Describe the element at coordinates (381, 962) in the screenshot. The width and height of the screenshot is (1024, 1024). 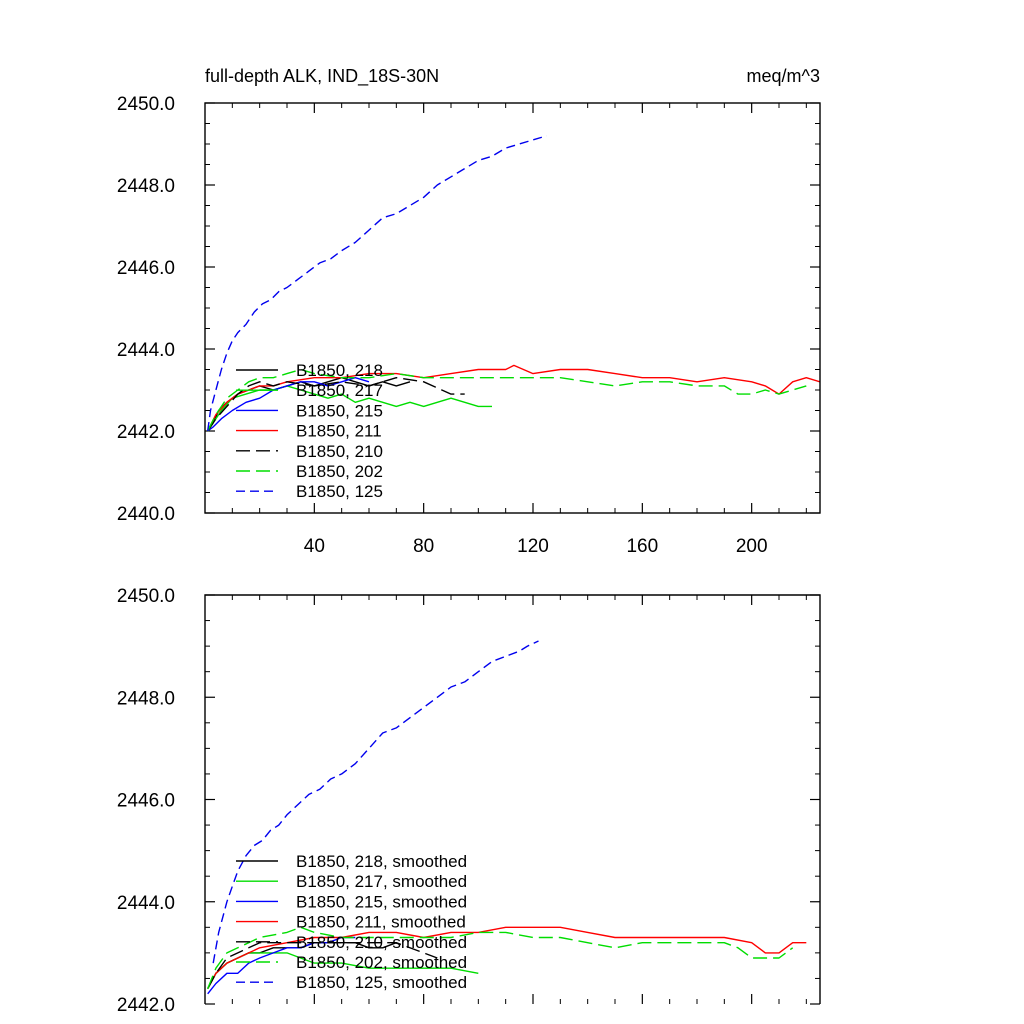
I see `legend-label-5: B1850, 202, smoothed` at that location.